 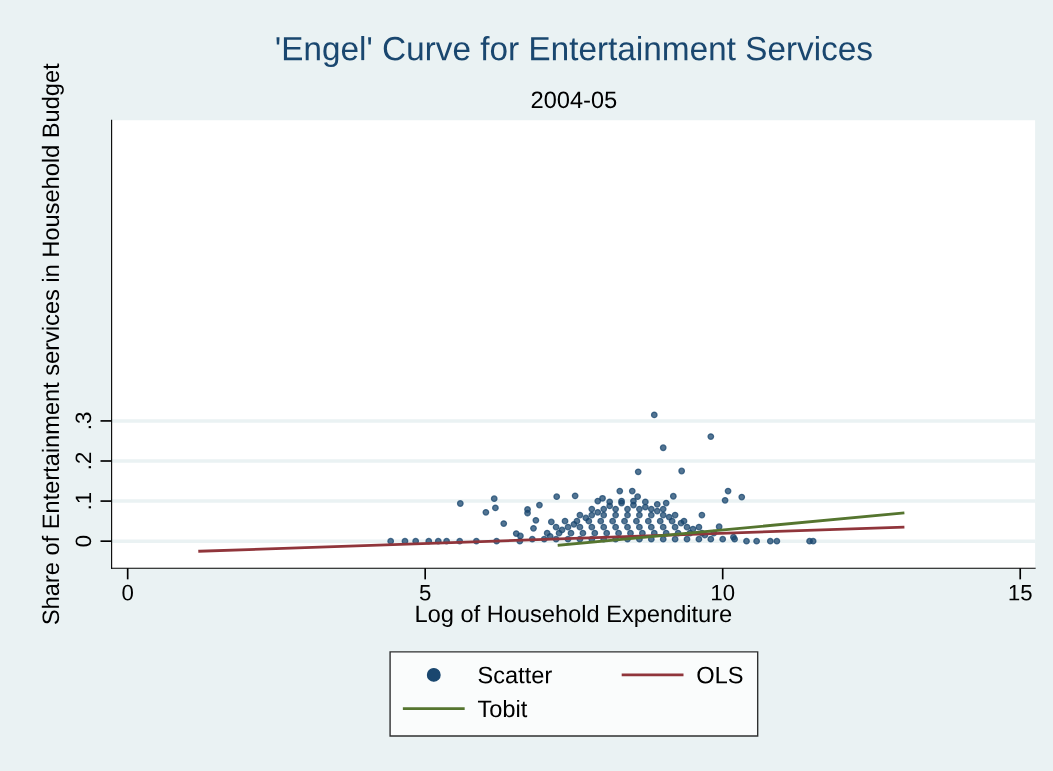 What do you see at coordinates (574, 100) in the screenshot?
I see `chart-subtitle: 2004-05` at bounding box center [574, 100].